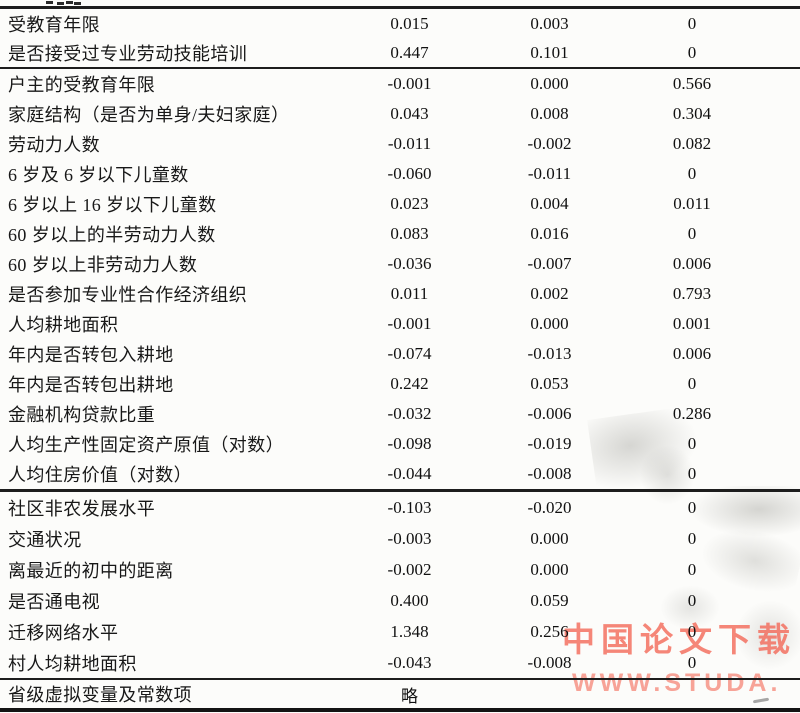  I want to click on table-row: 社区非农发展水平 -0.103 -0.020 0, so click(400, 507).